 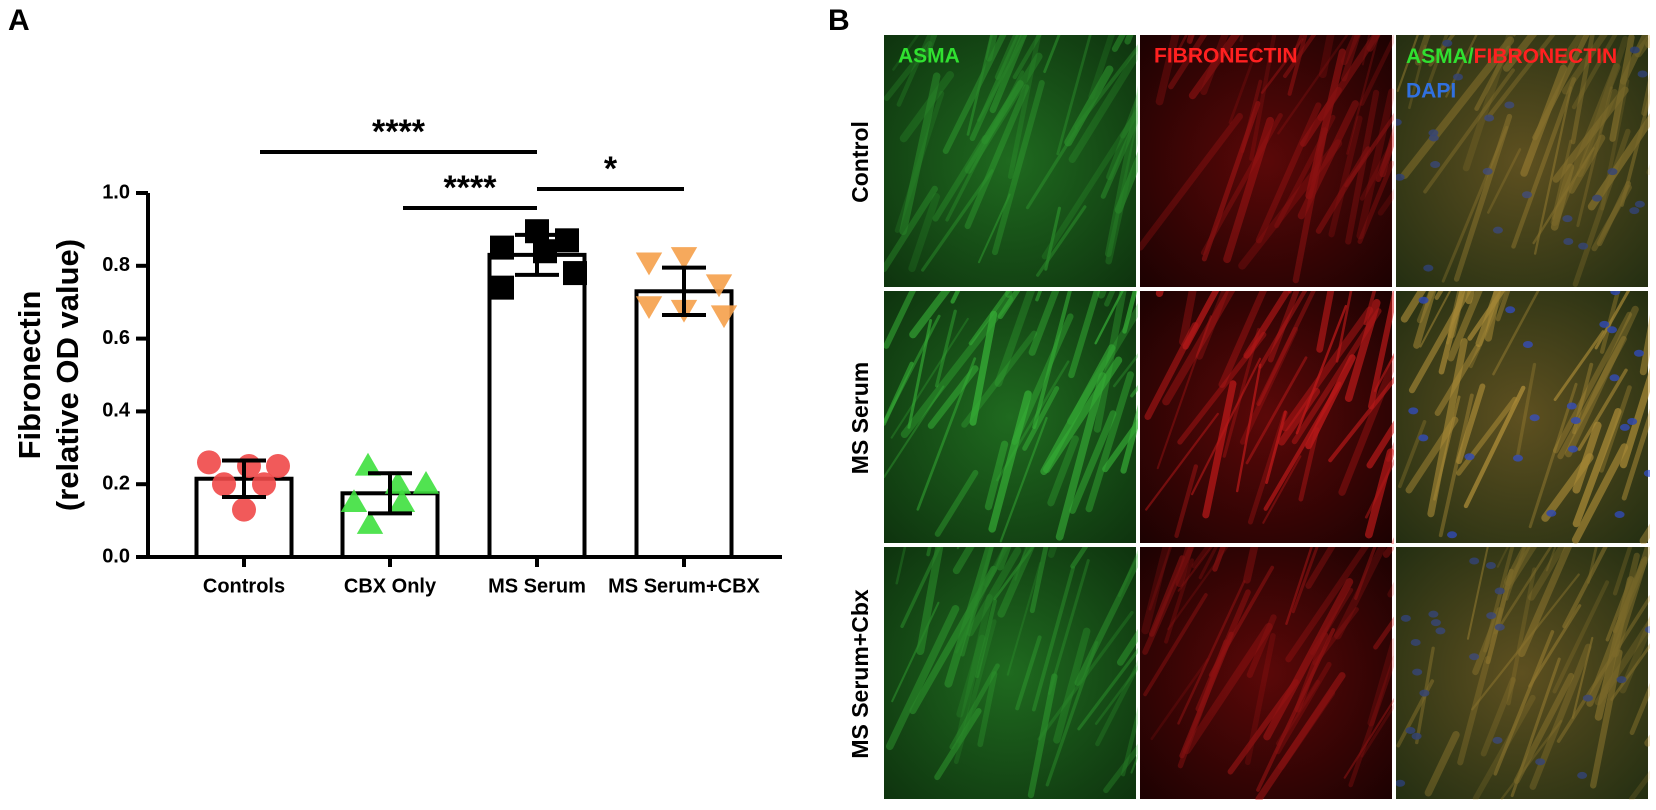 I want to click on micrograph, so click(x=1523, y=161).